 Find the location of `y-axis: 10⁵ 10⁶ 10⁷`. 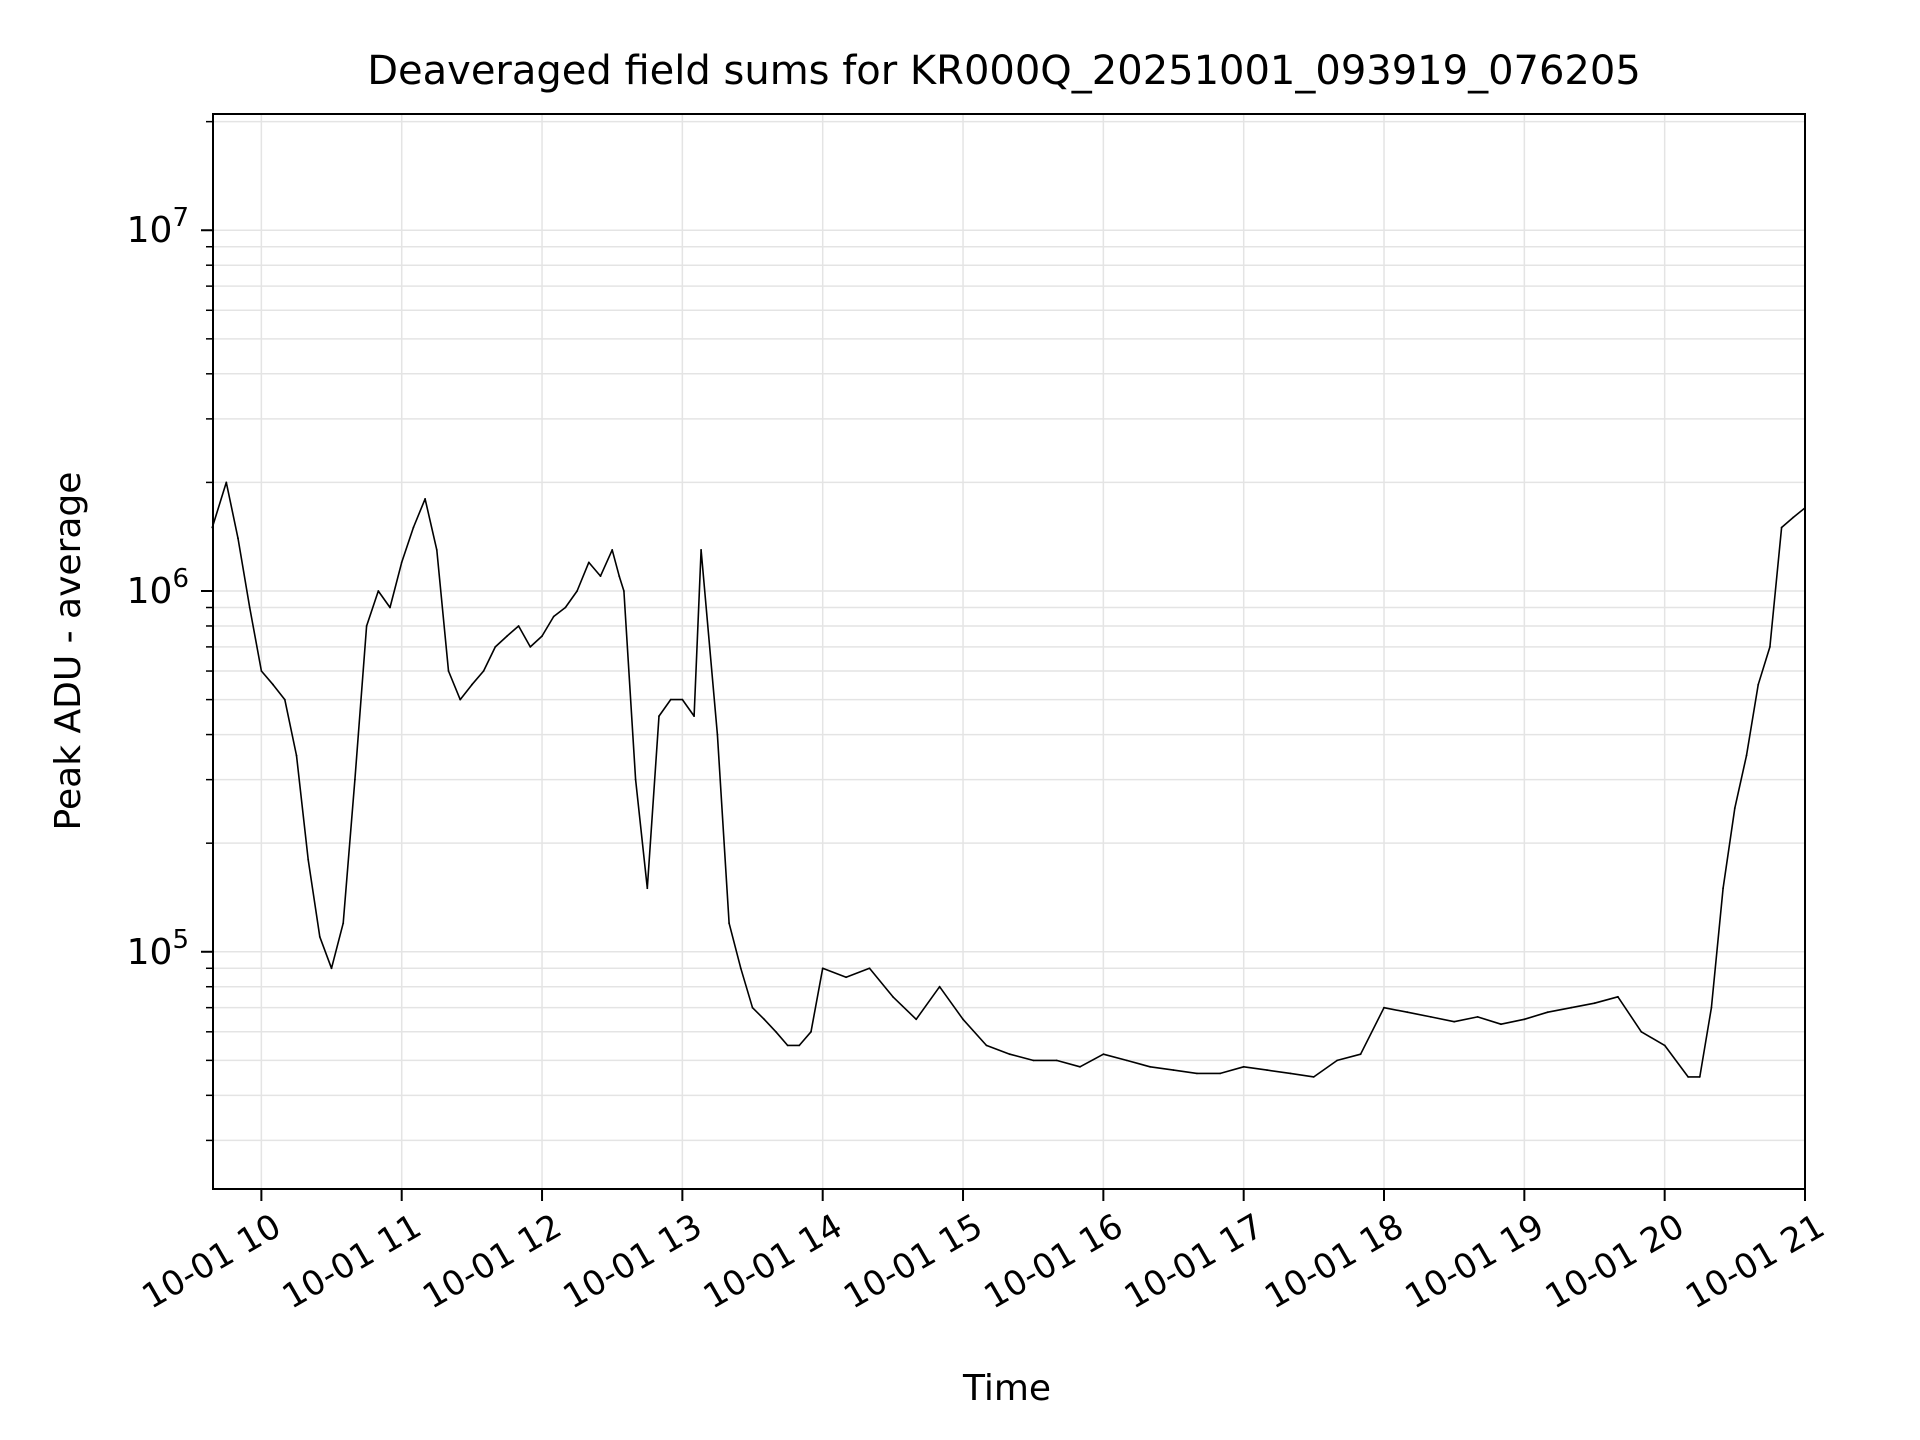

y-axis: 10⁵ 10⁶ 10⁷ is located at coordinates (170, 631).